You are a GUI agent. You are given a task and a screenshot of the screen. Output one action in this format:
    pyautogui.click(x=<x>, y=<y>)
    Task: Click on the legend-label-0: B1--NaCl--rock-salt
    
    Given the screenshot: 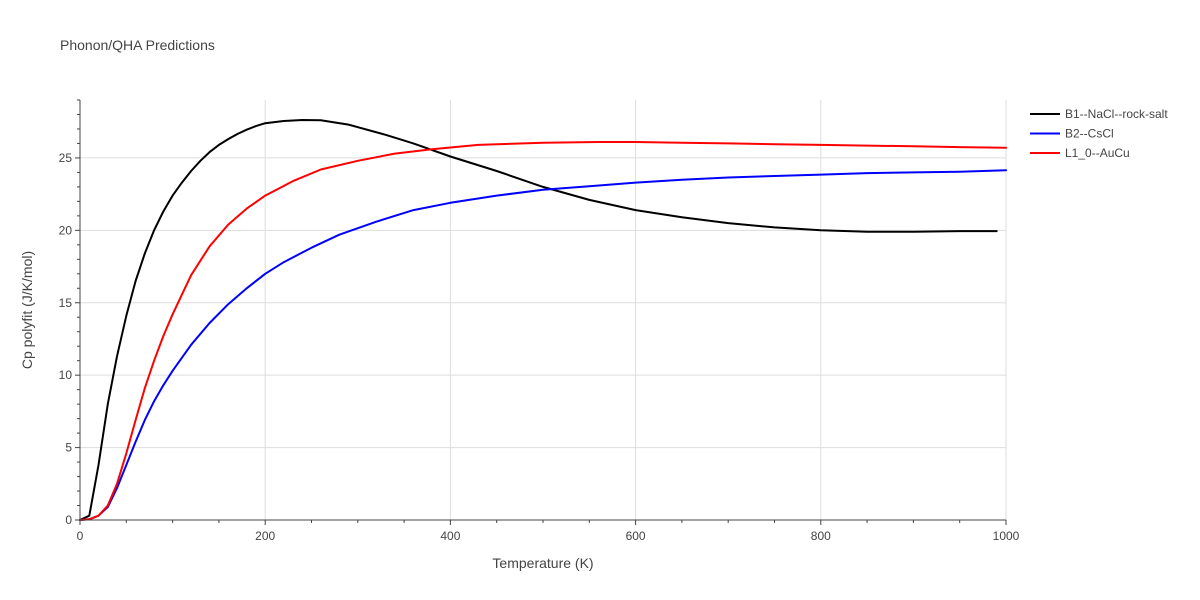 What is the action you would take?
    pyautogui.click(x=1116, y=114)
    